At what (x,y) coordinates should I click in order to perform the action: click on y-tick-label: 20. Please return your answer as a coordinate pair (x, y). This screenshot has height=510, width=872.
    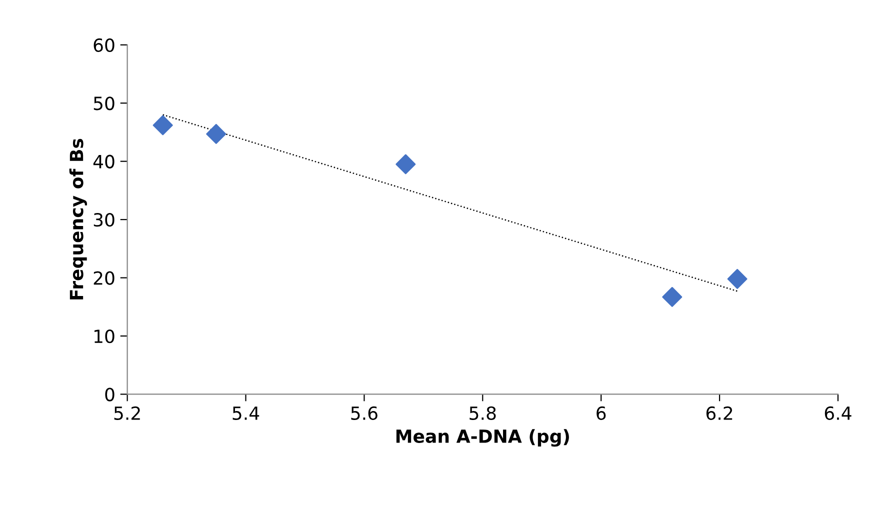
    Looking at the image, I should click on (104, 278).